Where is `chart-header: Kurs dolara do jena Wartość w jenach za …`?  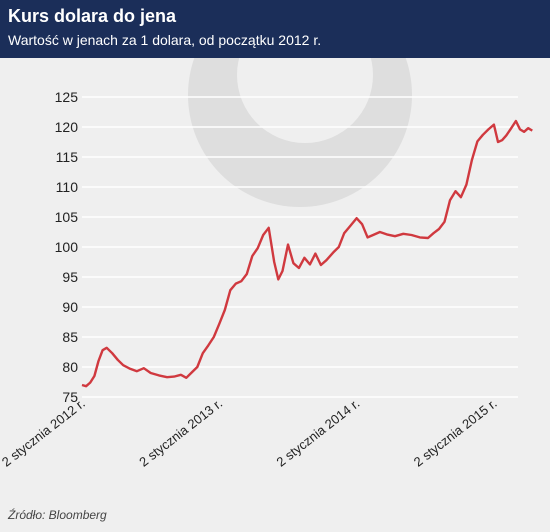
chart-header: Kurs dolara do jena Wartość w jenach za … is located at coordinates (275, 29).